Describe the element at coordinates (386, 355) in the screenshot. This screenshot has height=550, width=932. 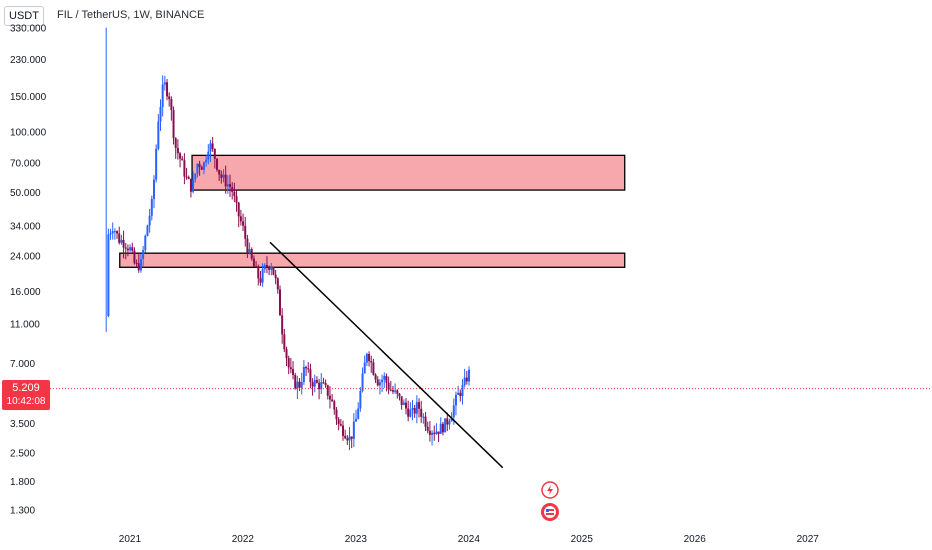
I see `descending-trendline` at that location.